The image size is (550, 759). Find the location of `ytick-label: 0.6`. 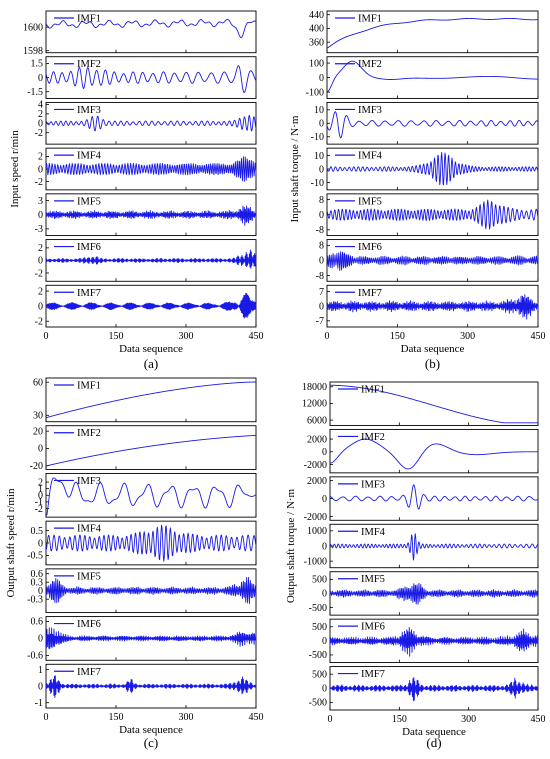

ytick-label: 0.6 is located at coordinates (37, 622).